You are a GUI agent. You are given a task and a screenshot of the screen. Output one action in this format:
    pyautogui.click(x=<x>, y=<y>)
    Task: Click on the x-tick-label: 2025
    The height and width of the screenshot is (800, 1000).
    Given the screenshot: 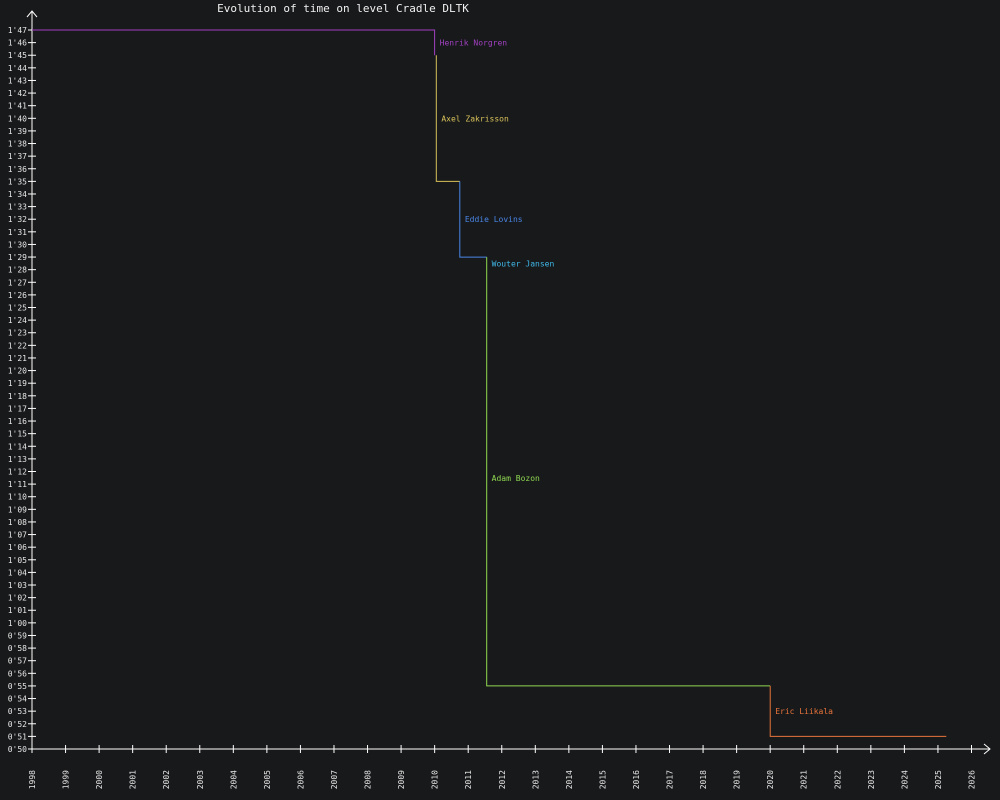 What is the action you would take?
    pyautogui.click(x=938, y=779)
    